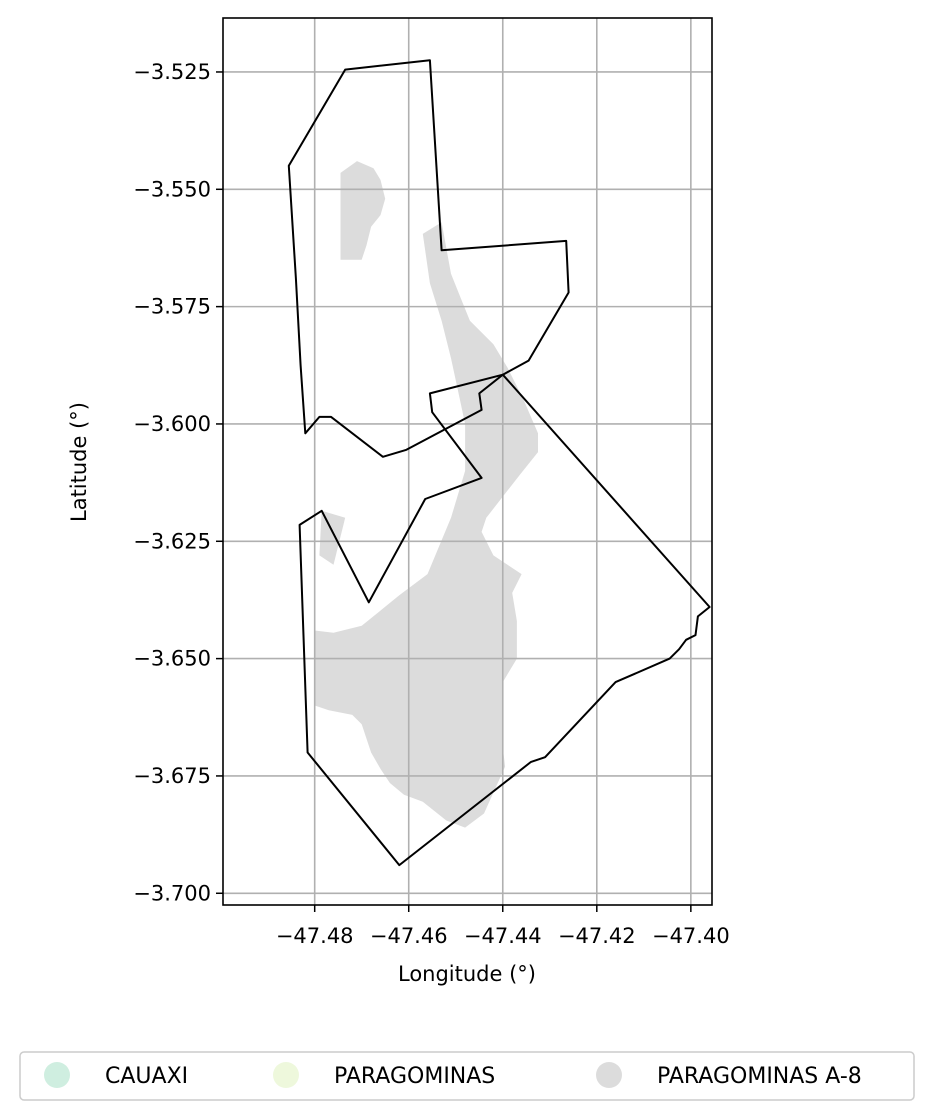 This screenshot has height=1119, width=934. What do you see at coordinates (172, 659) in the screenshot?
I see `y-tick-label: −3.650` at bounding box center [172, 659].